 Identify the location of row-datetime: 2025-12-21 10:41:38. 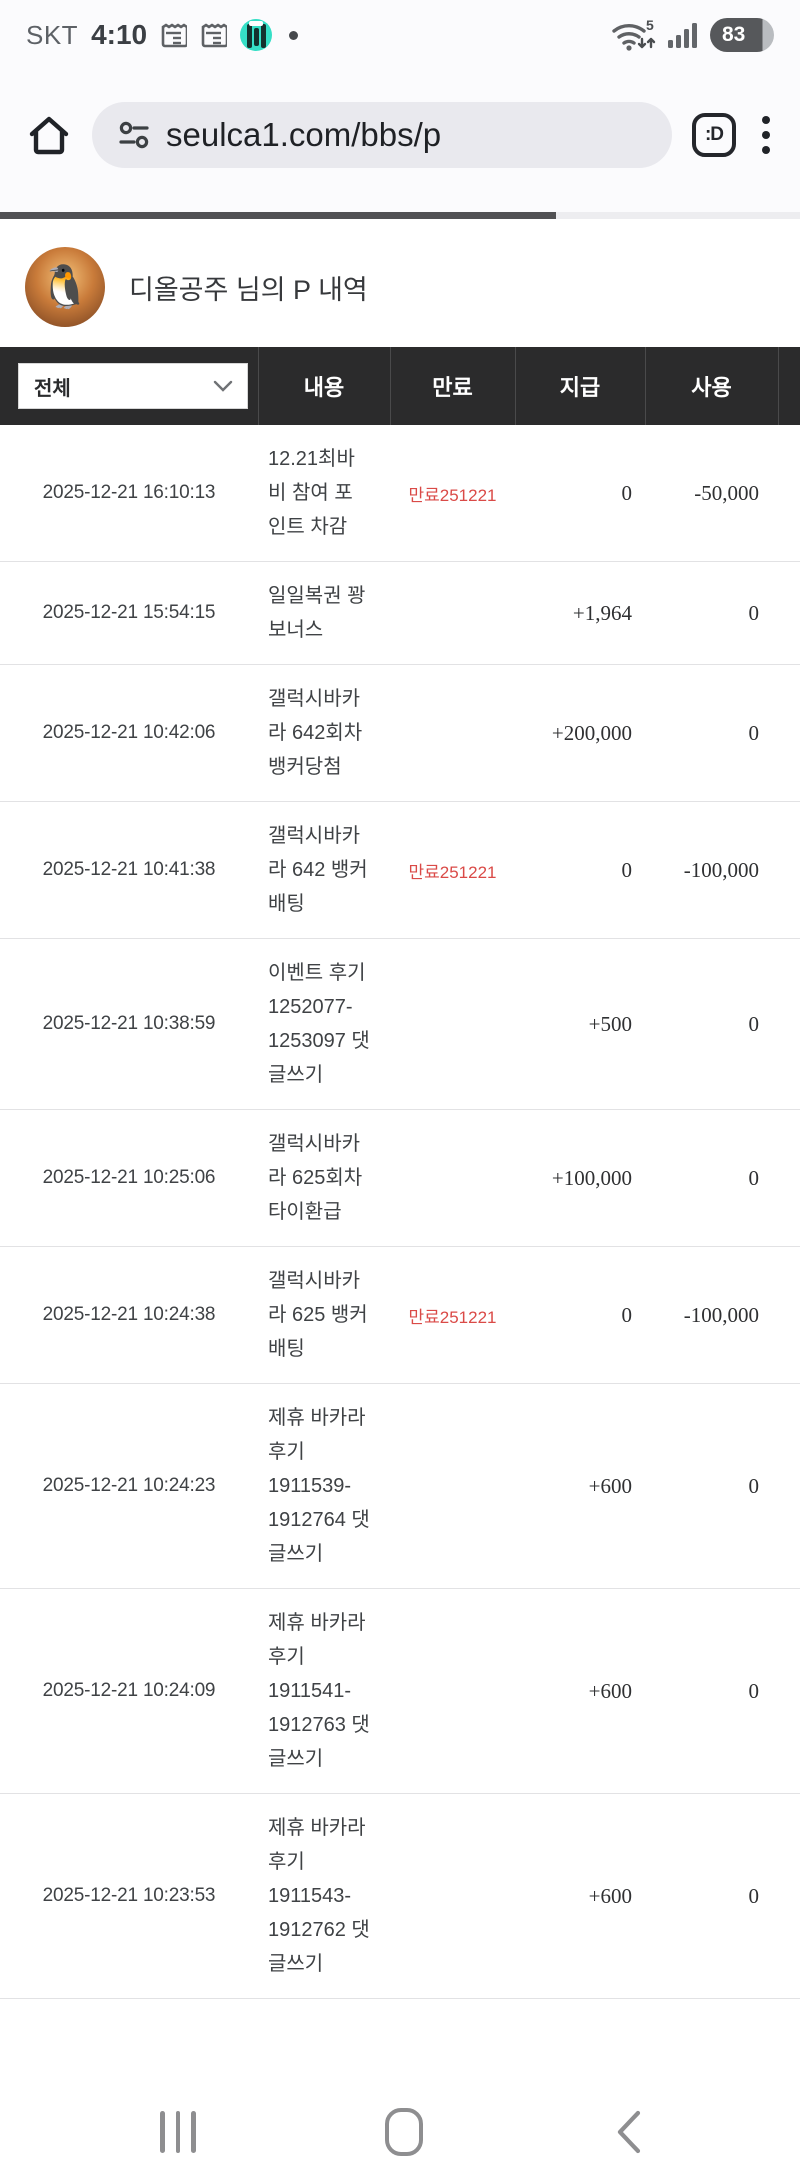
(129, 870).